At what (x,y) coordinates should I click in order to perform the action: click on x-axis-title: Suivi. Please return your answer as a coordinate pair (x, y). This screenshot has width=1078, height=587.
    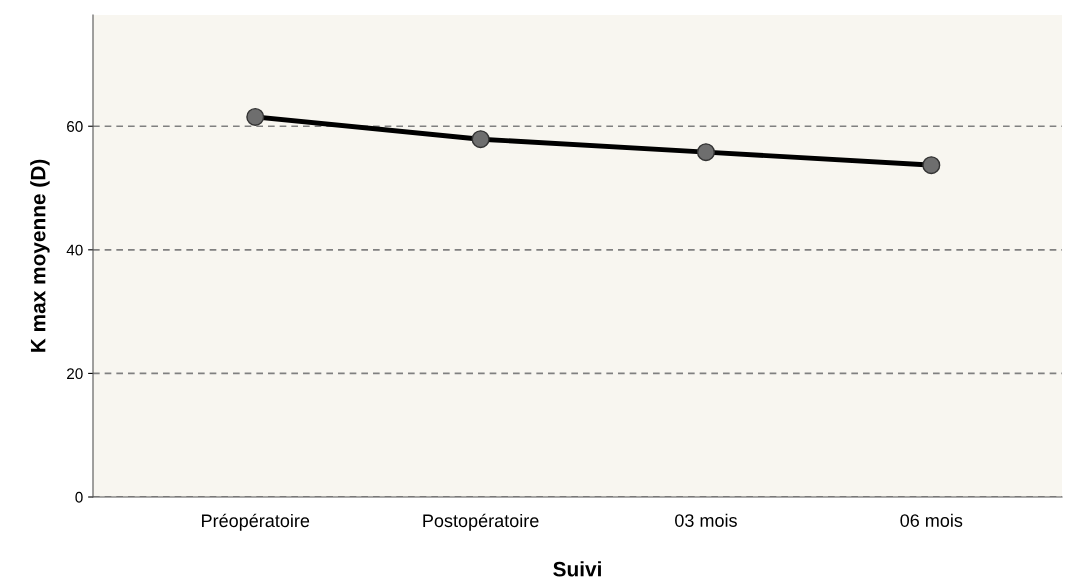
    Looking at the image, I should click on (577, 569).